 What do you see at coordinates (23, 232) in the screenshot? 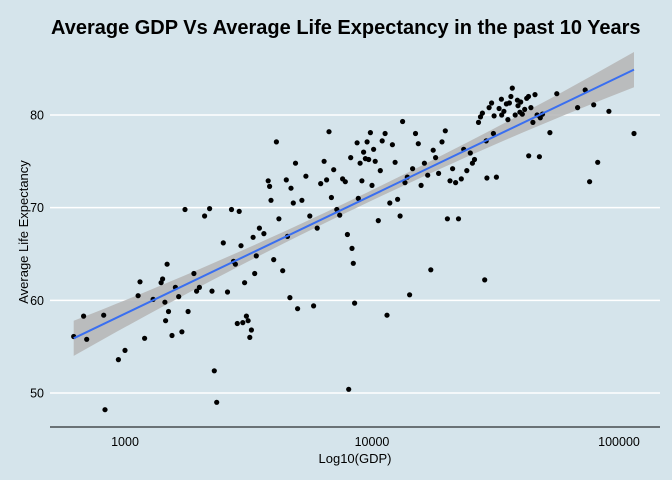
I see `y-axis-title: Average Life Expectancy` at bounding box center [23, 232].